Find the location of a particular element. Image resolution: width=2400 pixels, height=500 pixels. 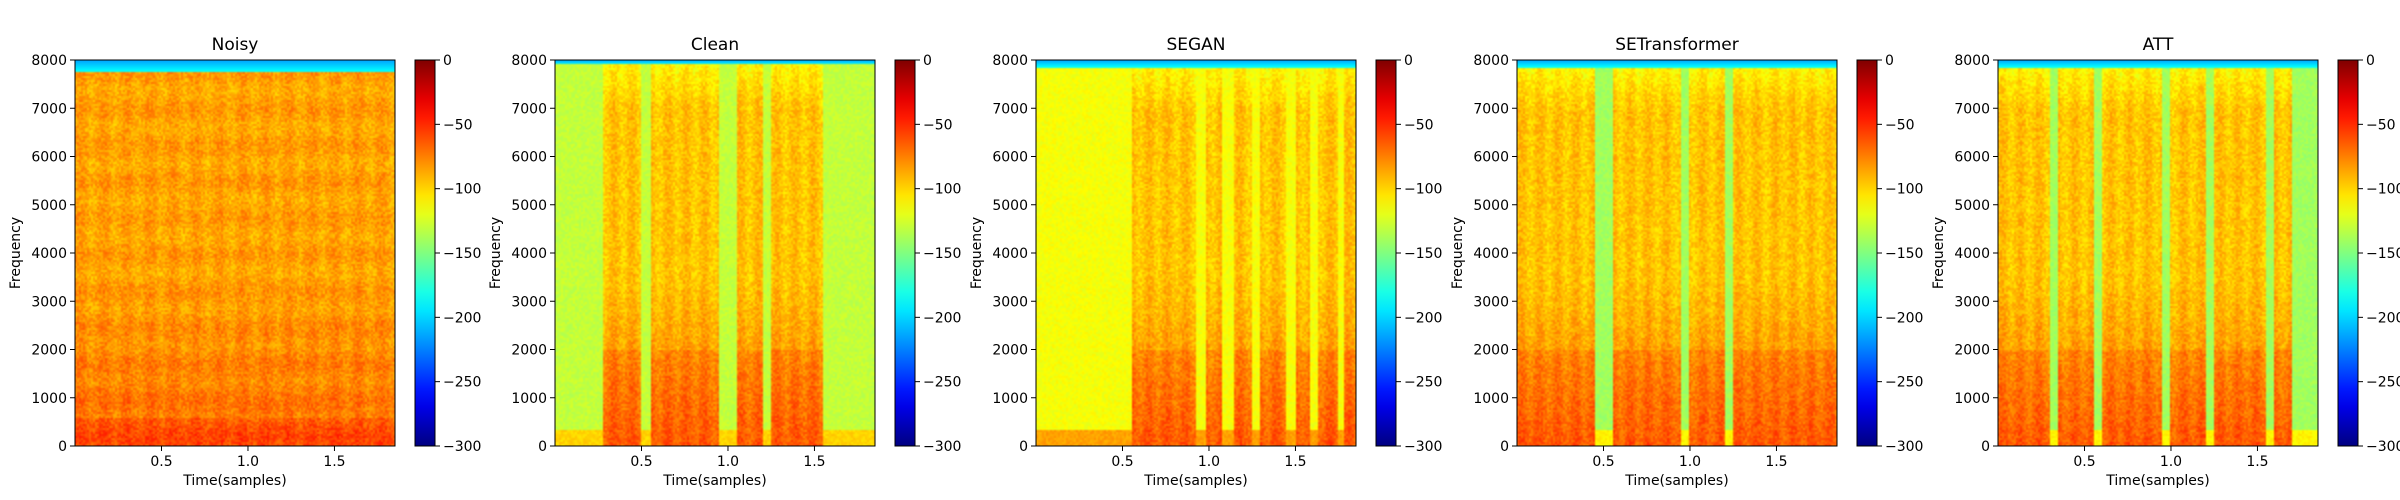

panel-title: Clean is located at coordinates (715, 45).